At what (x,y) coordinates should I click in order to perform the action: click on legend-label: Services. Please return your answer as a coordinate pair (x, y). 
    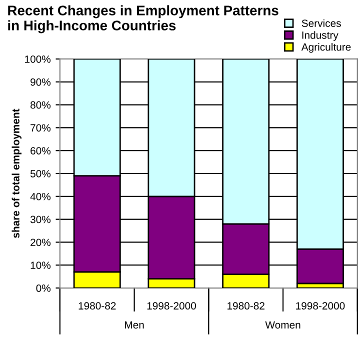
    Looking at the image, I should click on (321, 23).